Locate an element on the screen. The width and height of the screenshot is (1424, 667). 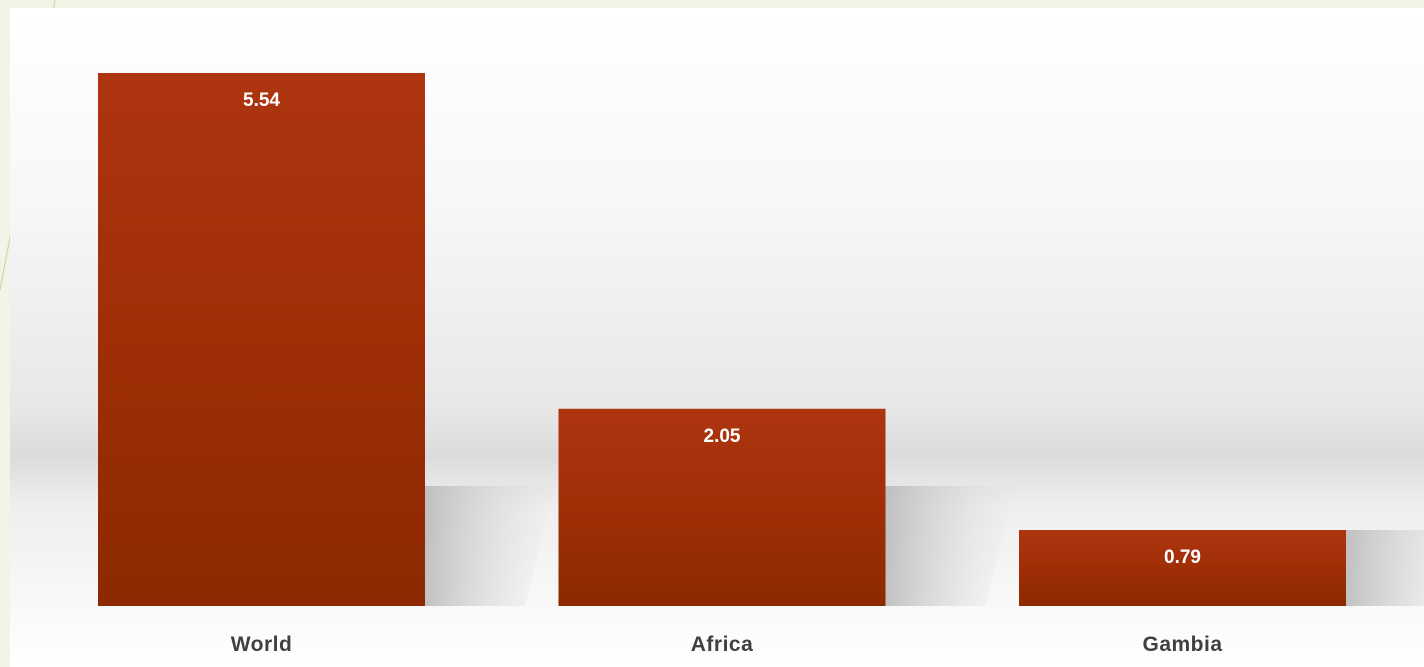
category-label-world: World is located at coordinates (262, 644).